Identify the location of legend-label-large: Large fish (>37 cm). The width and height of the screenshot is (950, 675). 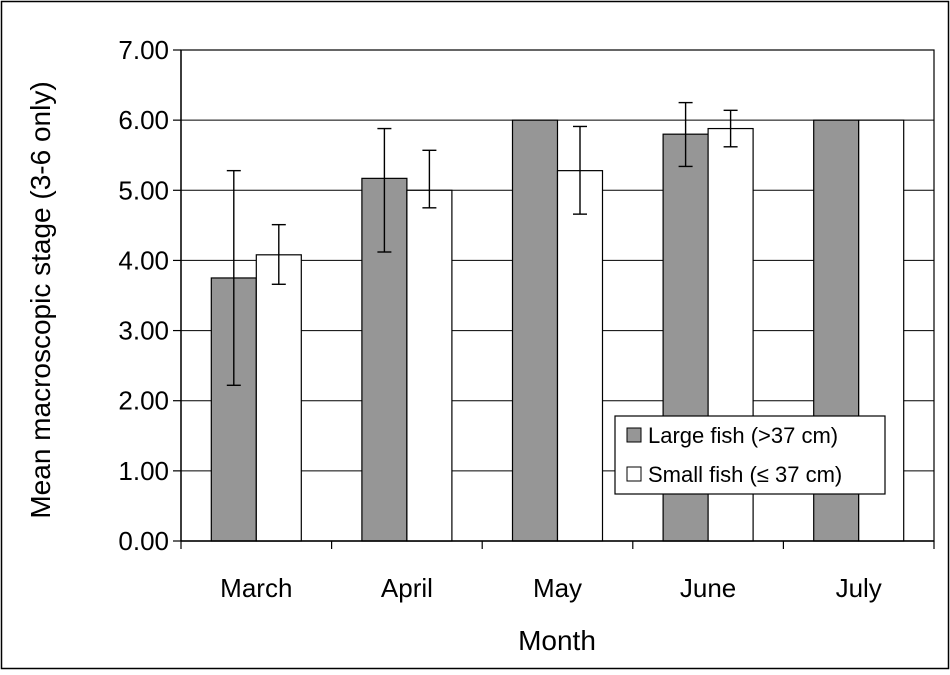
(743, 435).